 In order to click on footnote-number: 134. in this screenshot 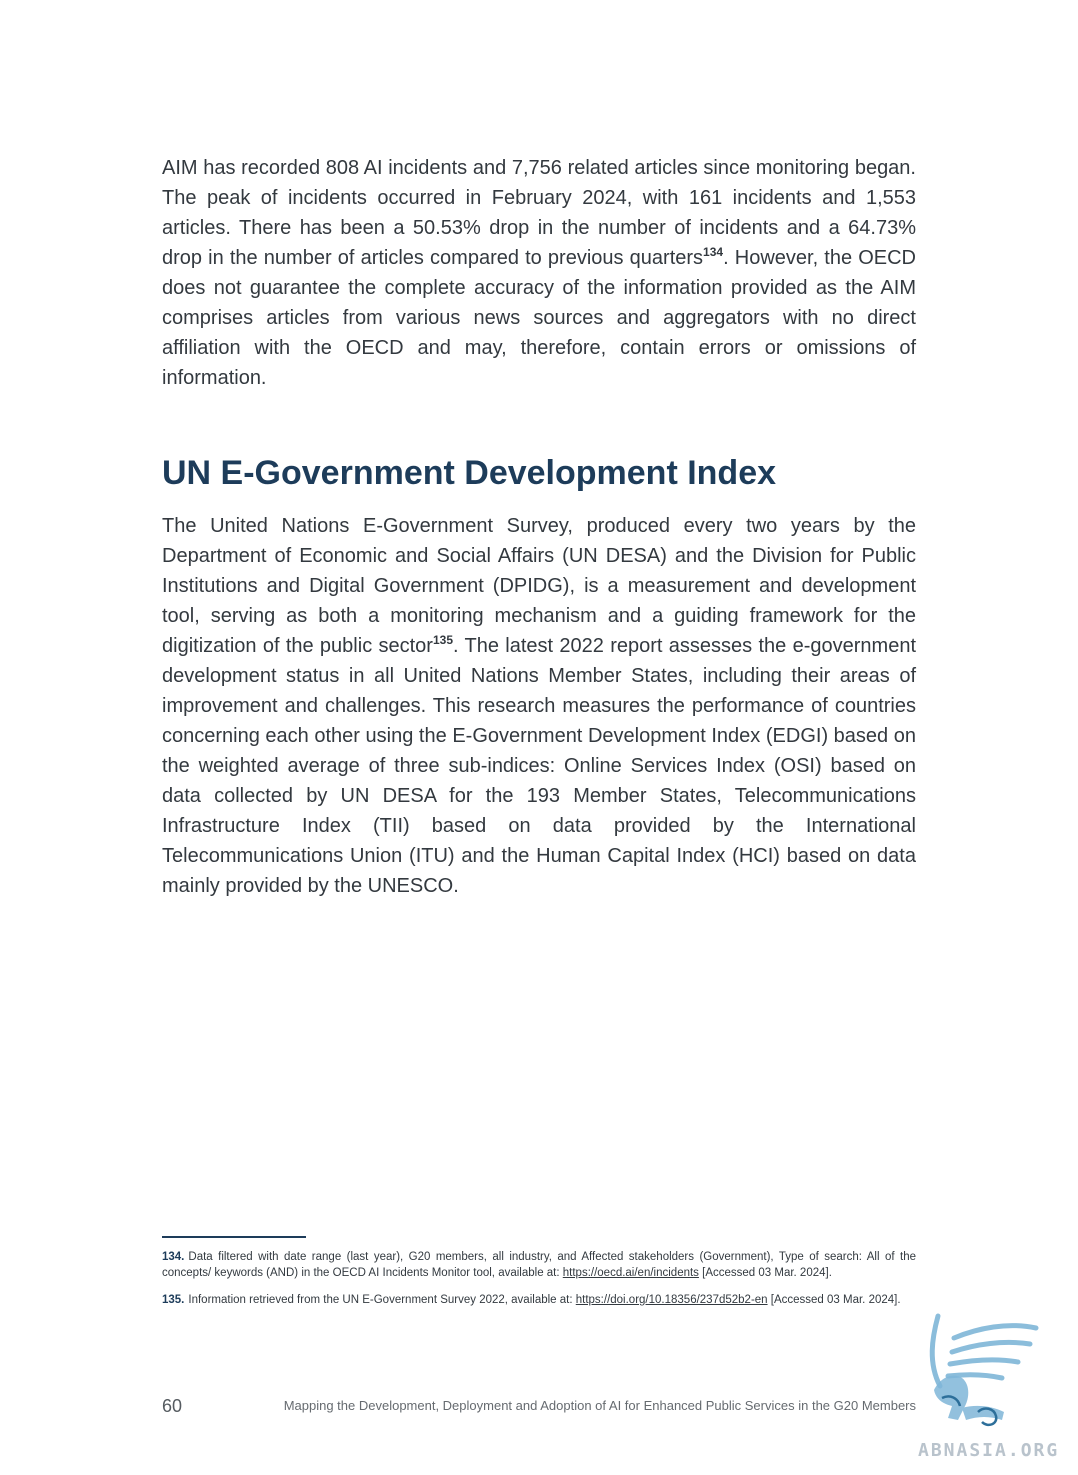, I will do `click(173, 1257)`.